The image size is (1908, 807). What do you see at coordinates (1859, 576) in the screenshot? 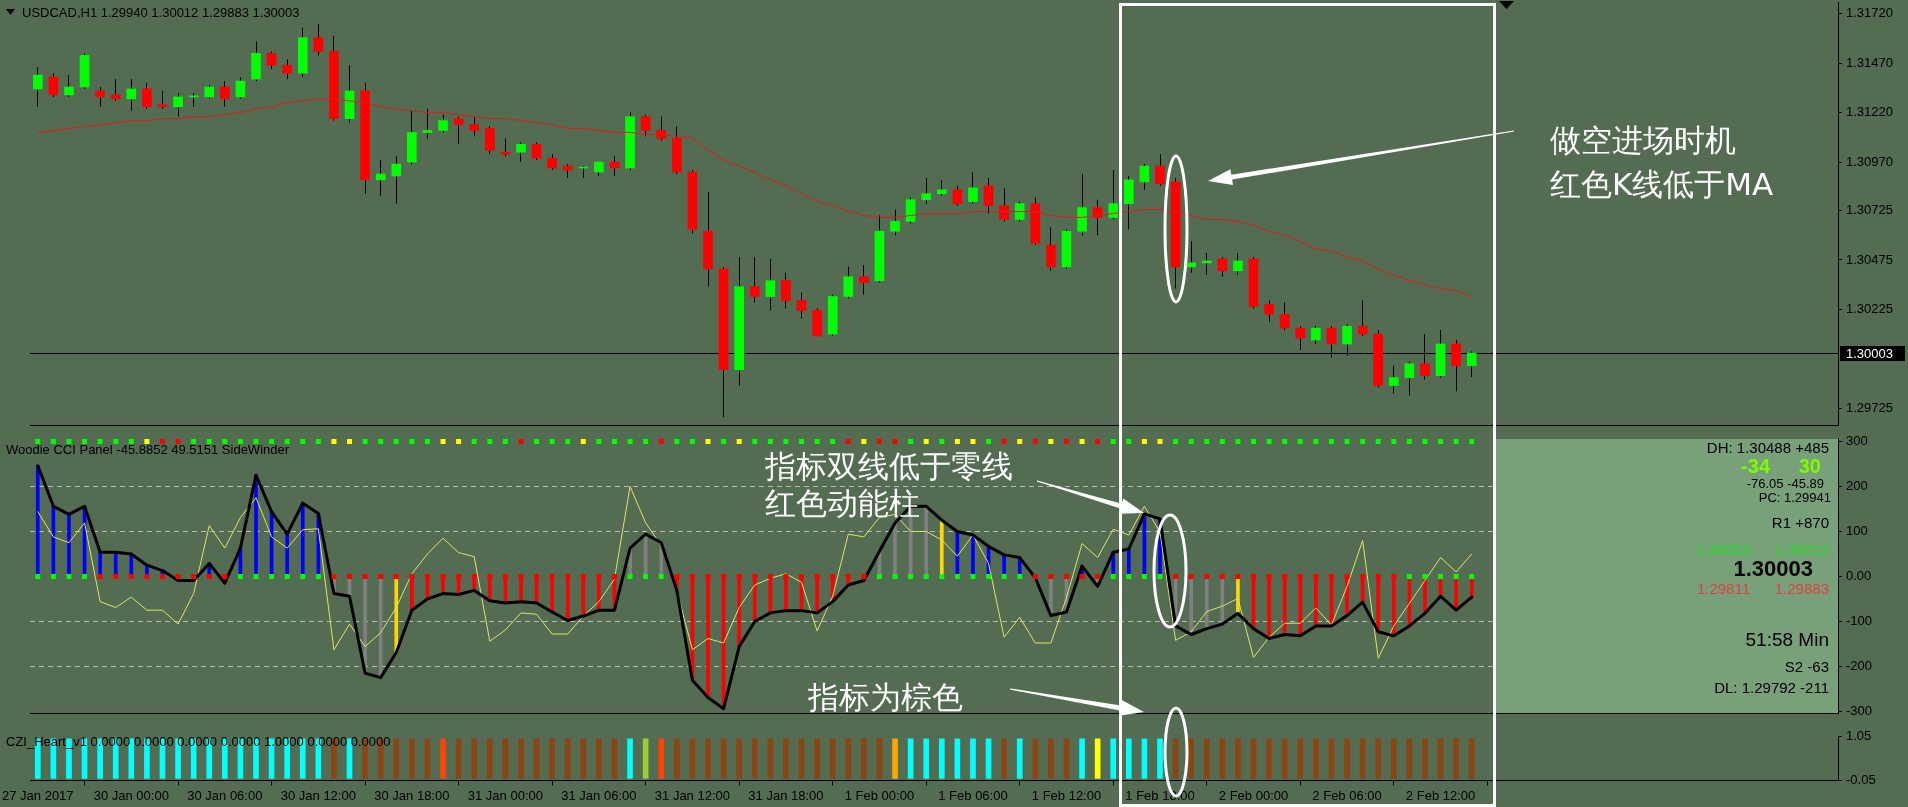
I see `y-tick-label: 0.00` at bounding box center [1859, 576].